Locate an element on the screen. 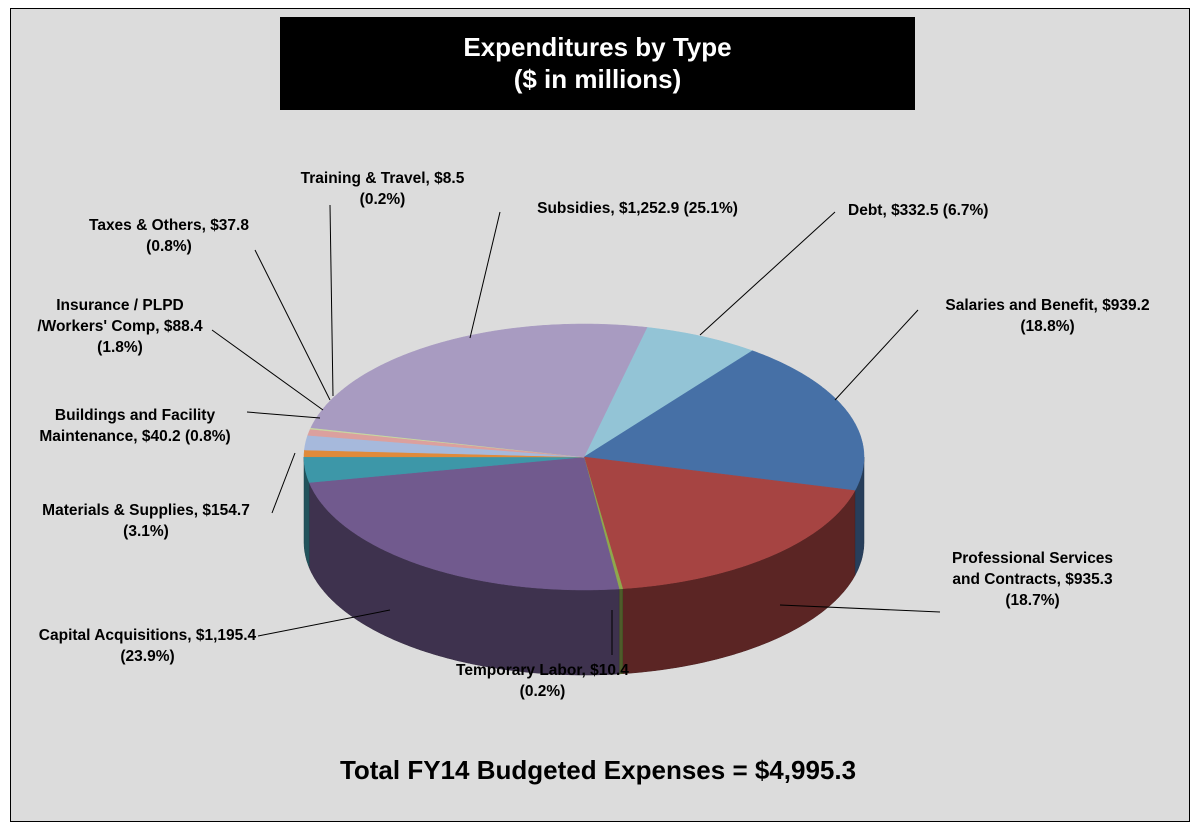 The width and height of the screenshot is (1196, 829). category-label: Insurance / PLPD /Workers' Comp, is located at coordinates (110, 316).